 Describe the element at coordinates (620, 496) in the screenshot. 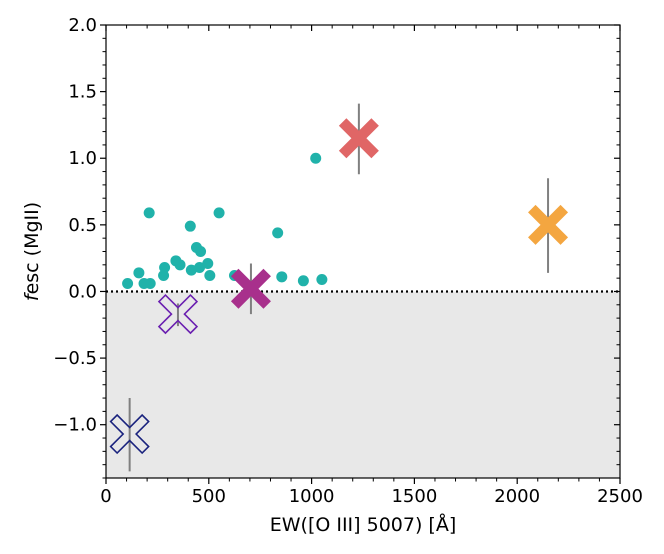

I see `x-tick-label: 2500` at that location.